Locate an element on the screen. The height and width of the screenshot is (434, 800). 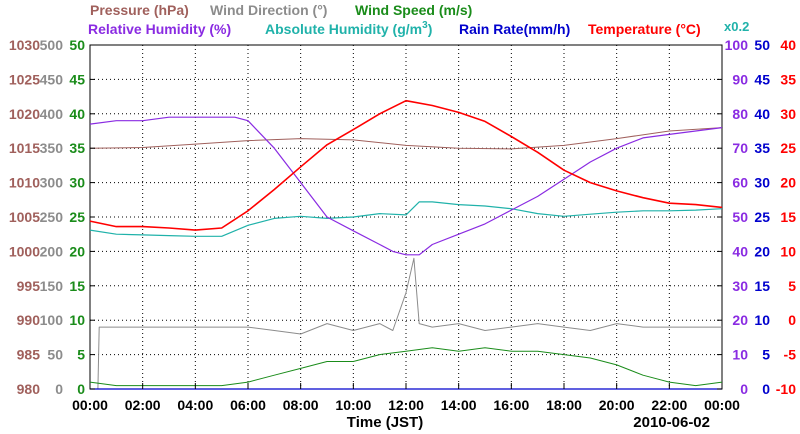
y-tick-wind-speed: 30 is located at coordinates (77, 183).